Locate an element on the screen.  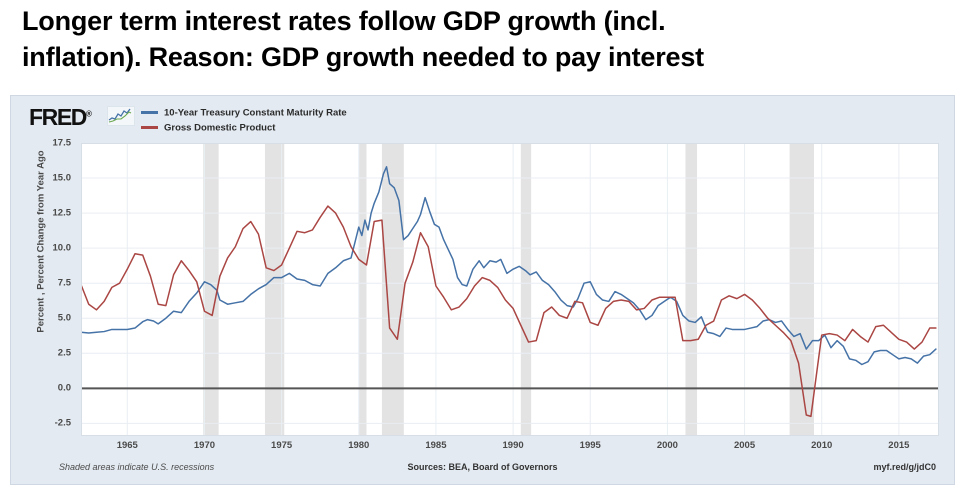
sparkline-icon is located at coordinates (121, 116).